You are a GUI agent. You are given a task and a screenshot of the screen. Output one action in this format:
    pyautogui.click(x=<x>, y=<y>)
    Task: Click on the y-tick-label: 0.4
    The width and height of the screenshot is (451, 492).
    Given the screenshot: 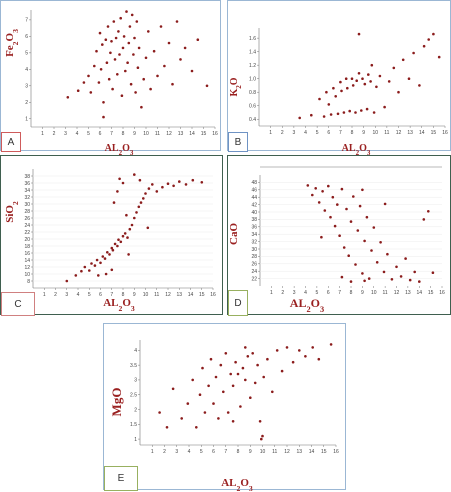 What is the action you would take?
    pyautogui.click(x=252, y=120)
    